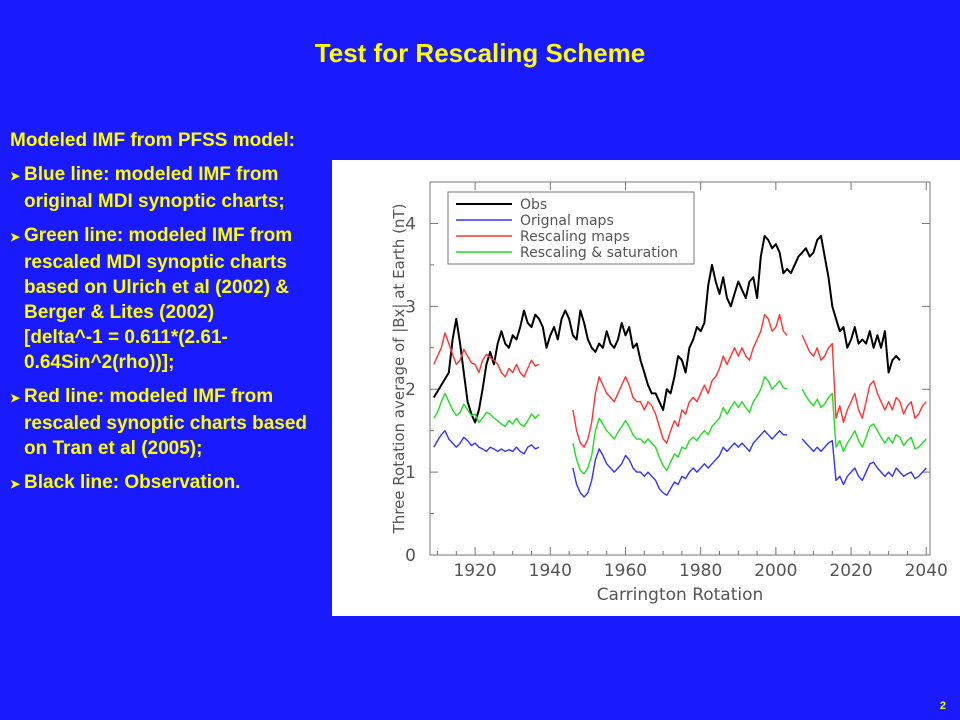 Image resolution: width=960 pixels, height=720 pixels. I want to click on x-tick-label: 1920, so click(474, 571).